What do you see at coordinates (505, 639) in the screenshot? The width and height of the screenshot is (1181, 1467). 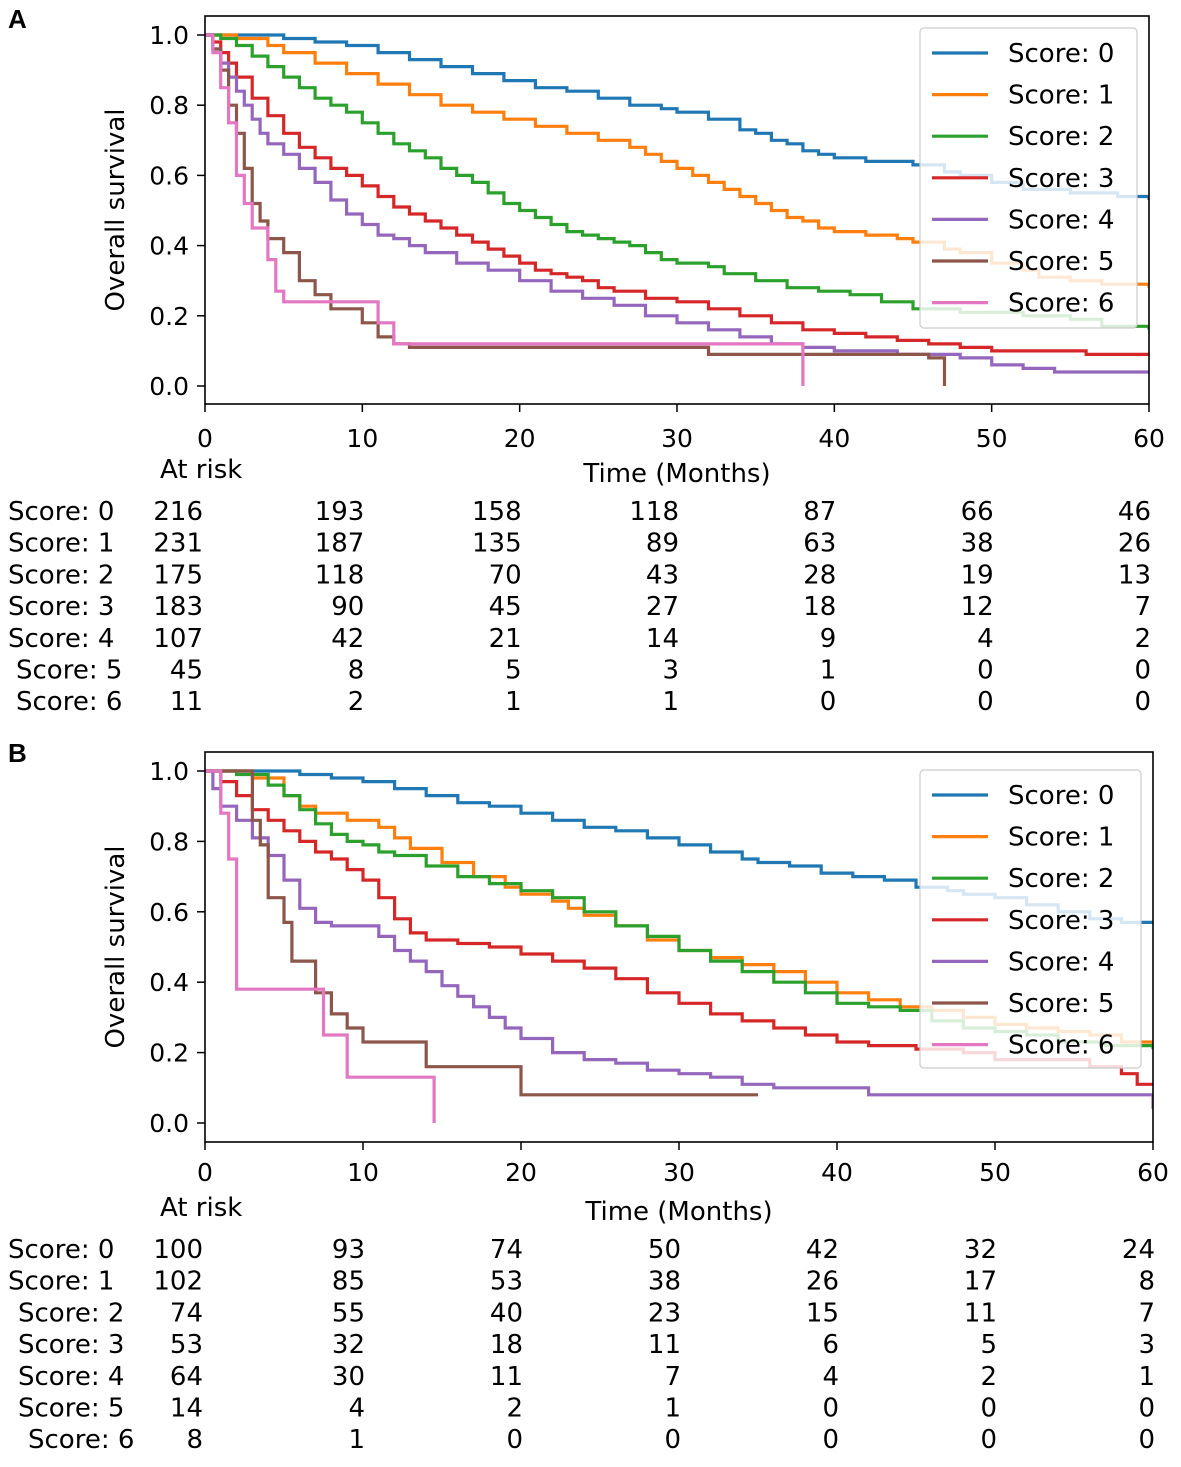 I see `at-risk-count: 21` at bounding box center [505, 639].